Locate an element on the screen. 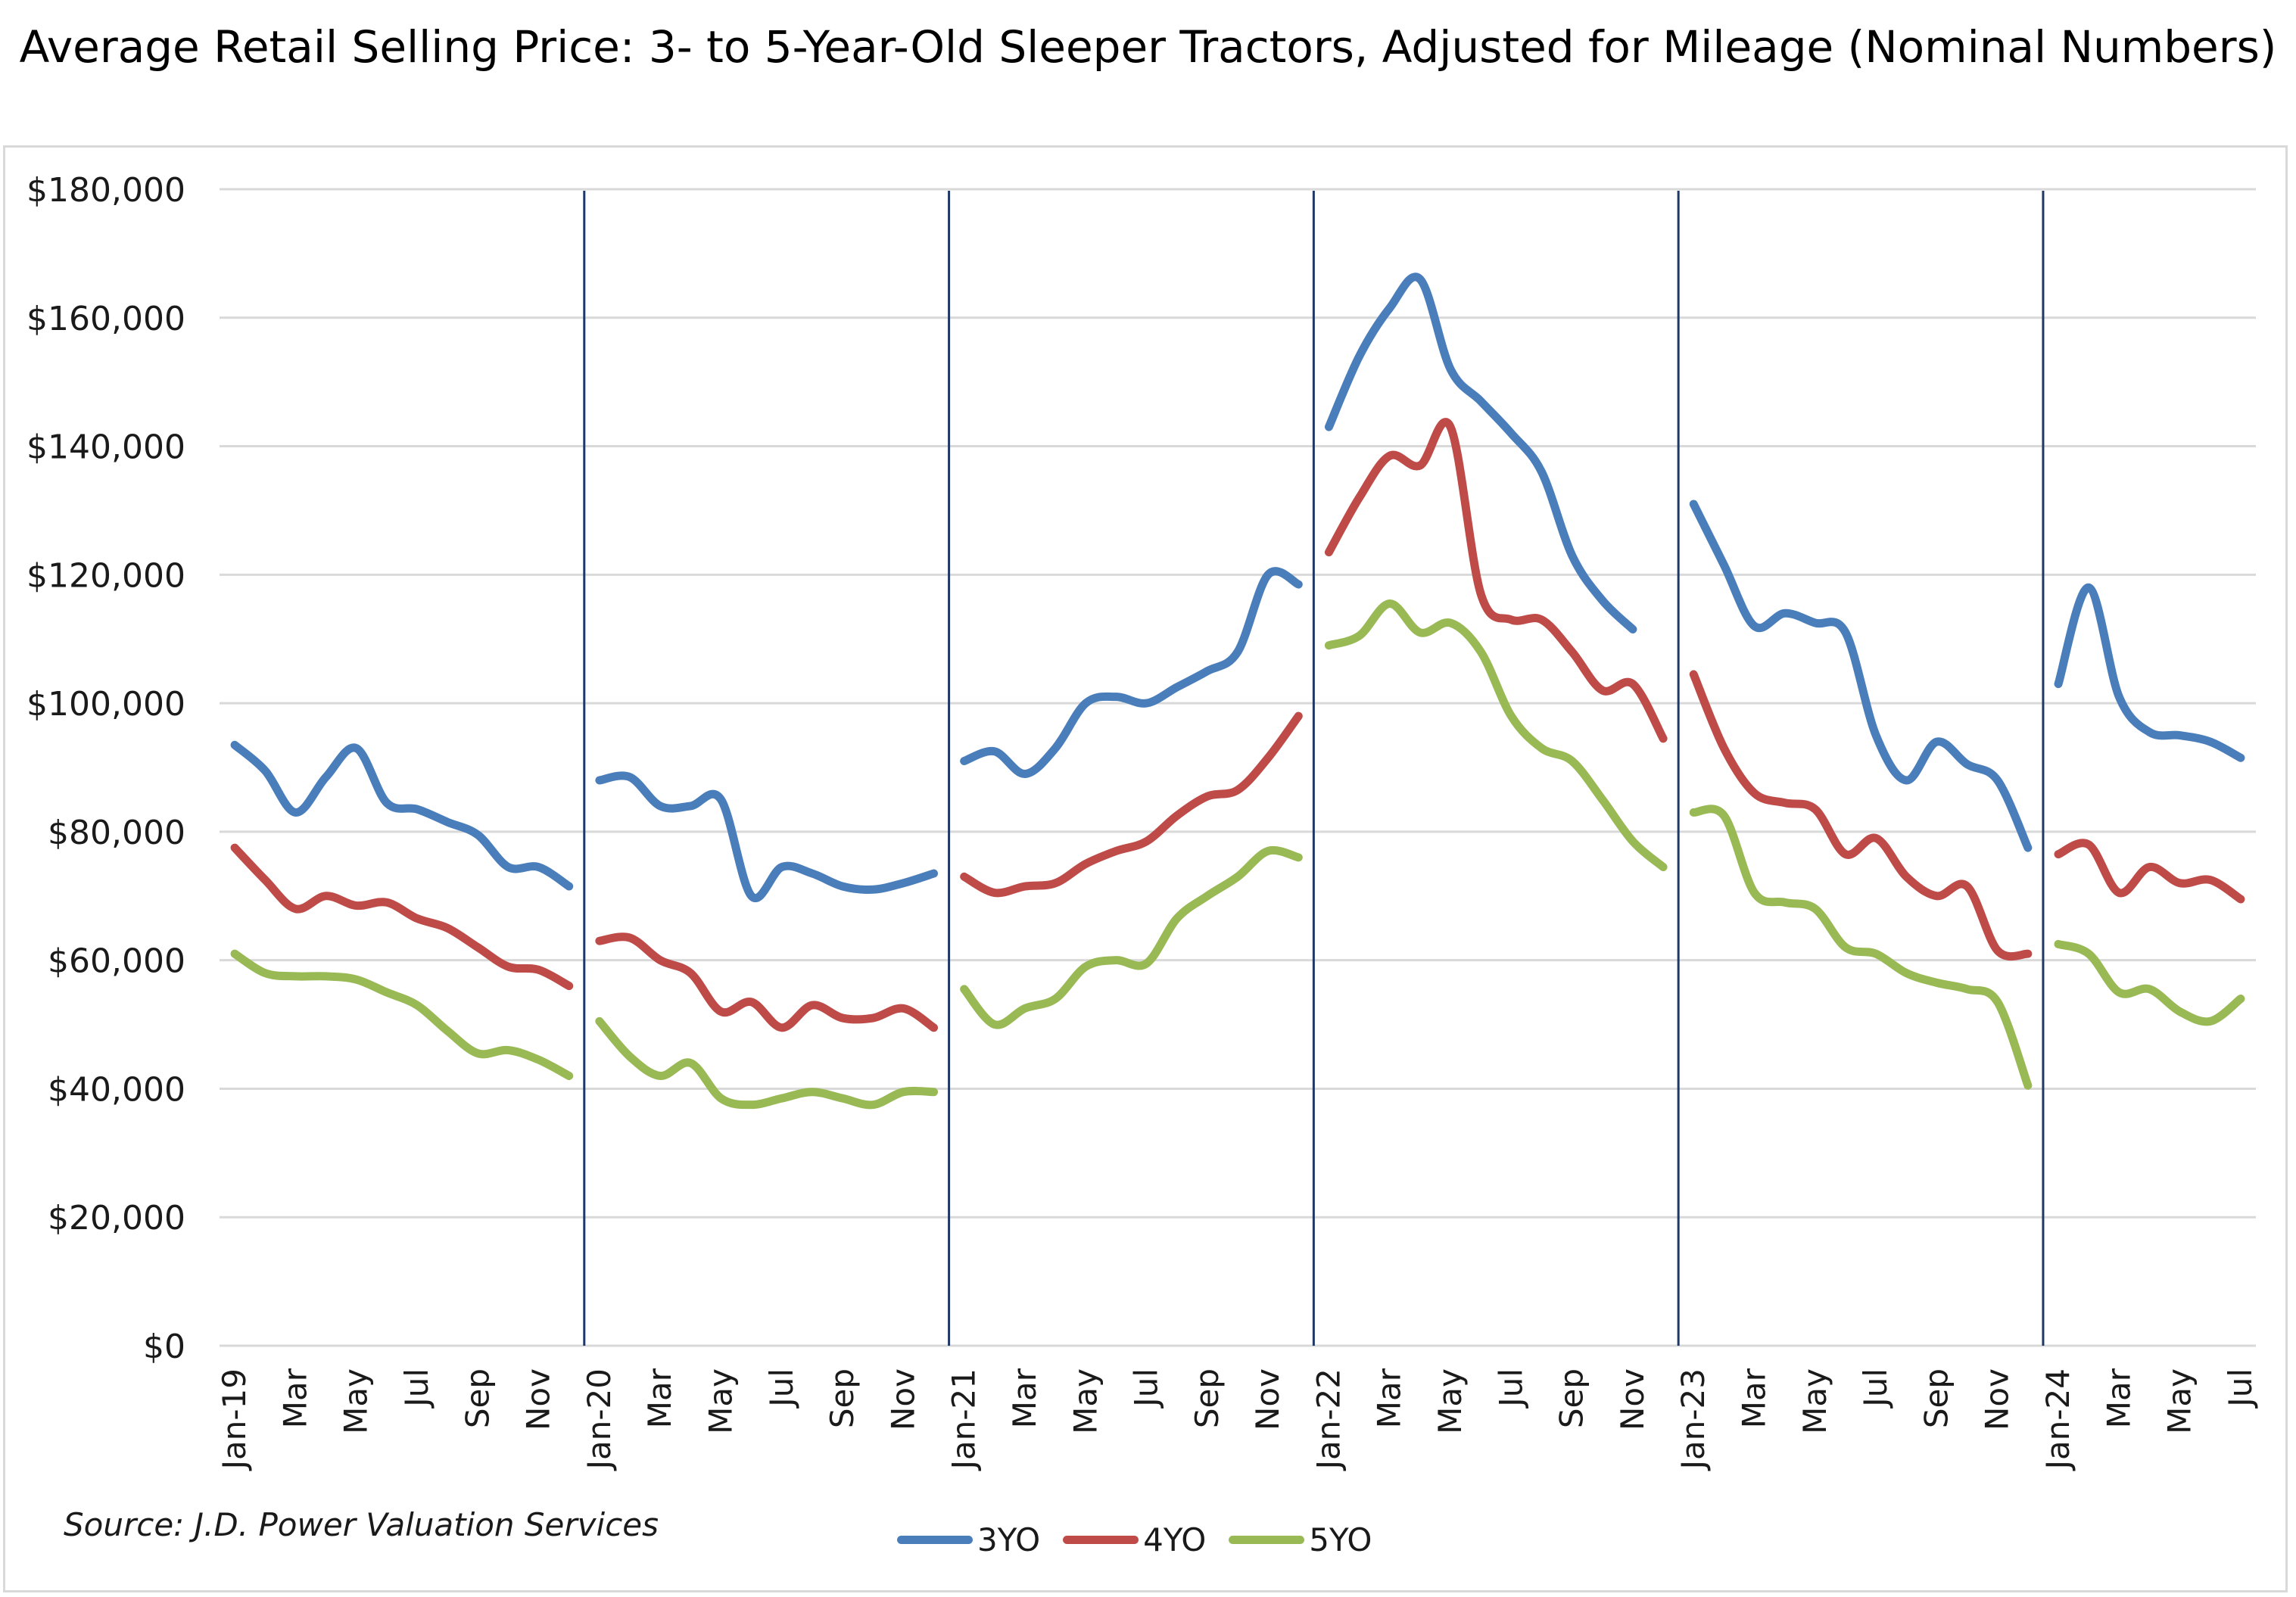 The height and width of the screenshot is (1597, 2296). legend-item-5yo: 5YO is located at coordinates (1300, 1539).